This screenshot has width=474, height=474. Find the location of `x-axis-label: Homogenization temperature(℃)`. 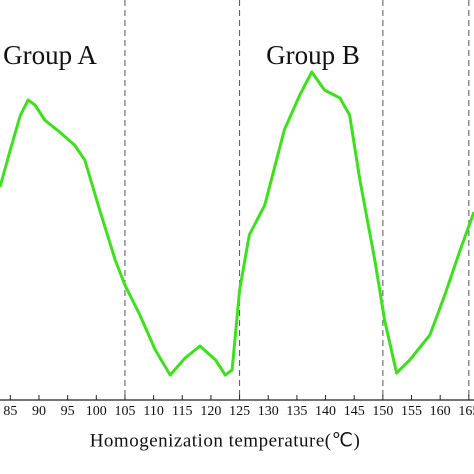

x-axis-label: Homogenization temperature(℃) is located at coordinates (225, 440).